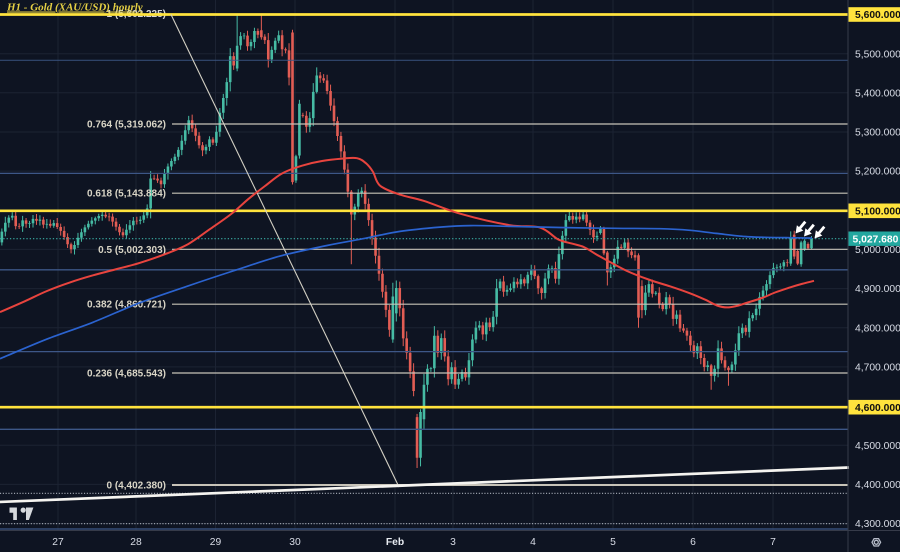 The height and width of the screenshot is (552, 900). Describe the element at coordinates (877, 15) in the screenshot. I see `svg-text: 5,600.000` at that location.